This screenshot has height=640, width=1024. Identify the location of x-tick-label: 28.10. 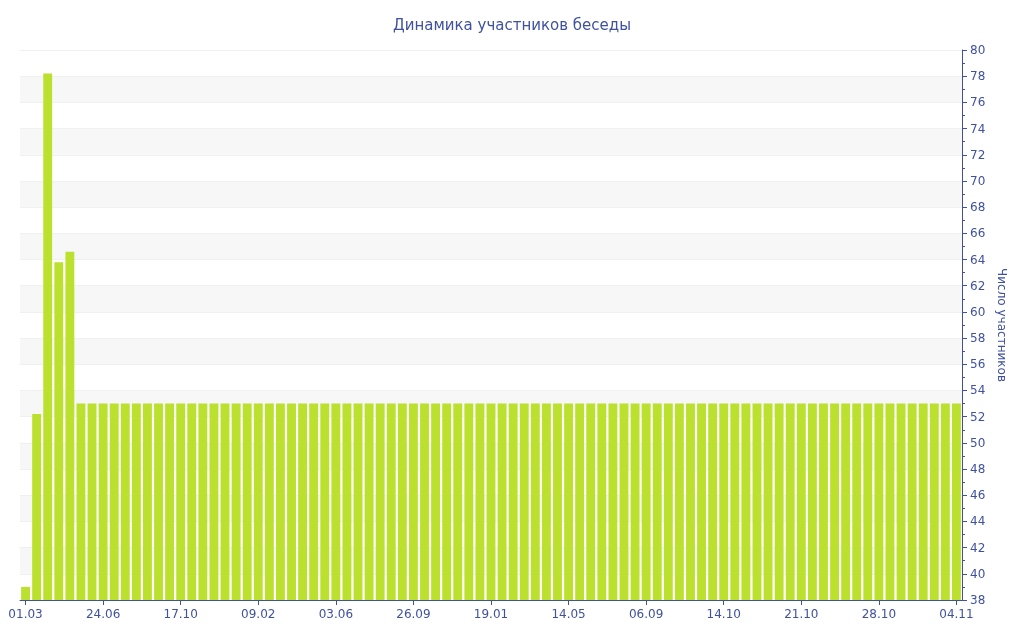
(879, 614).